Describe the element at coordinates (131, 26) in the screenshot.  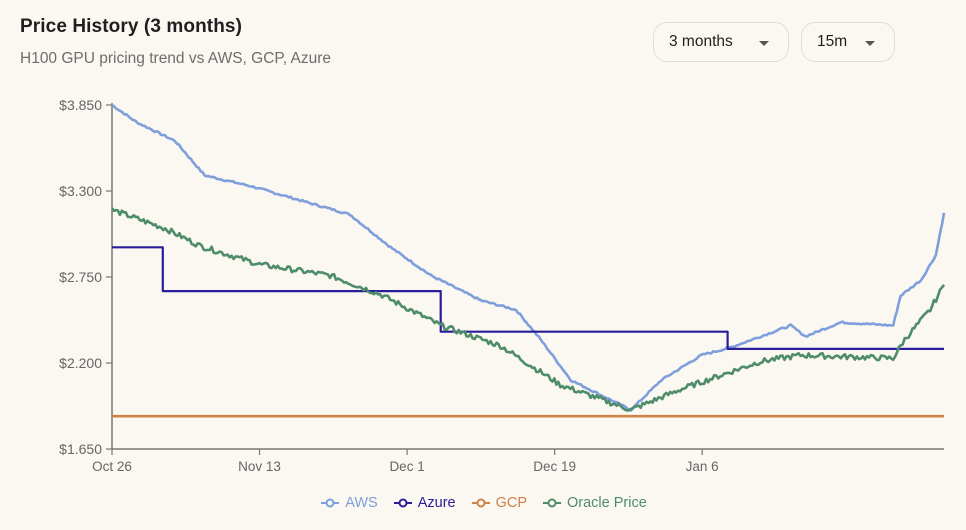
I see `chart-title: Price History (3 months)` at that location.